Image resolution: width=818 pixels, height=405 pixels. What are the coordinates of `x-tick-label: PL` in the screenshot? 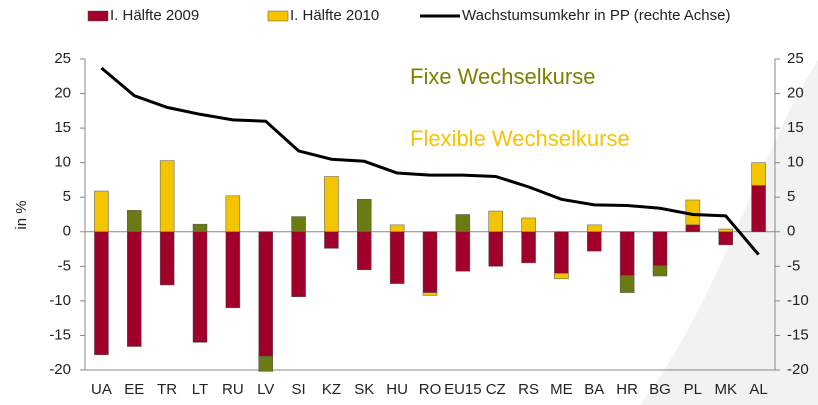 It's located at (693, 389).